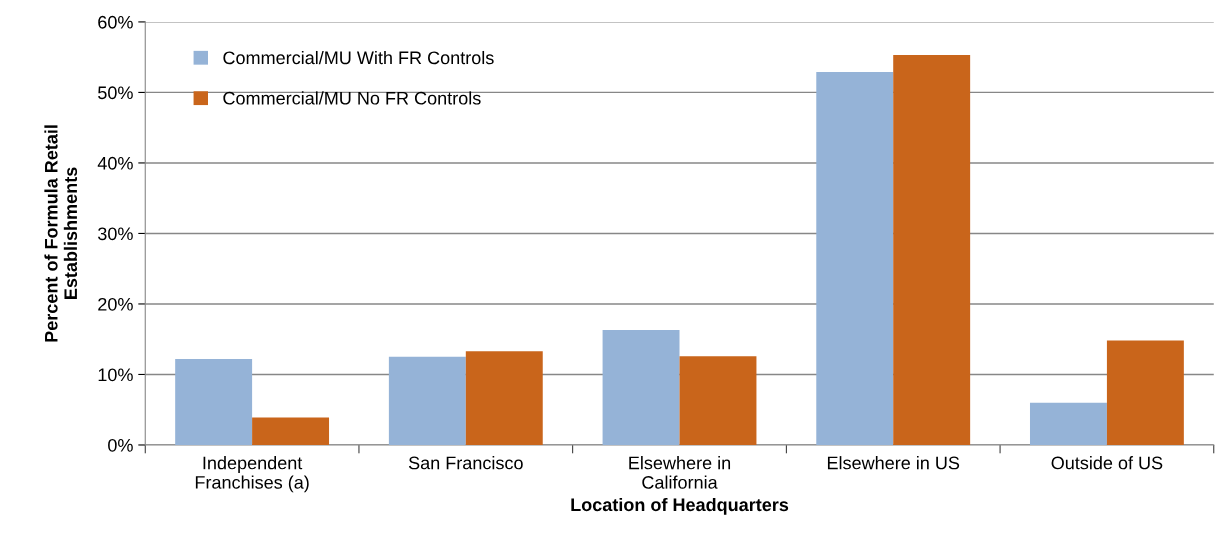 This screenshot has height=548, width=1231. I want to click on y-tick-label: 60%, so click(115, 22).